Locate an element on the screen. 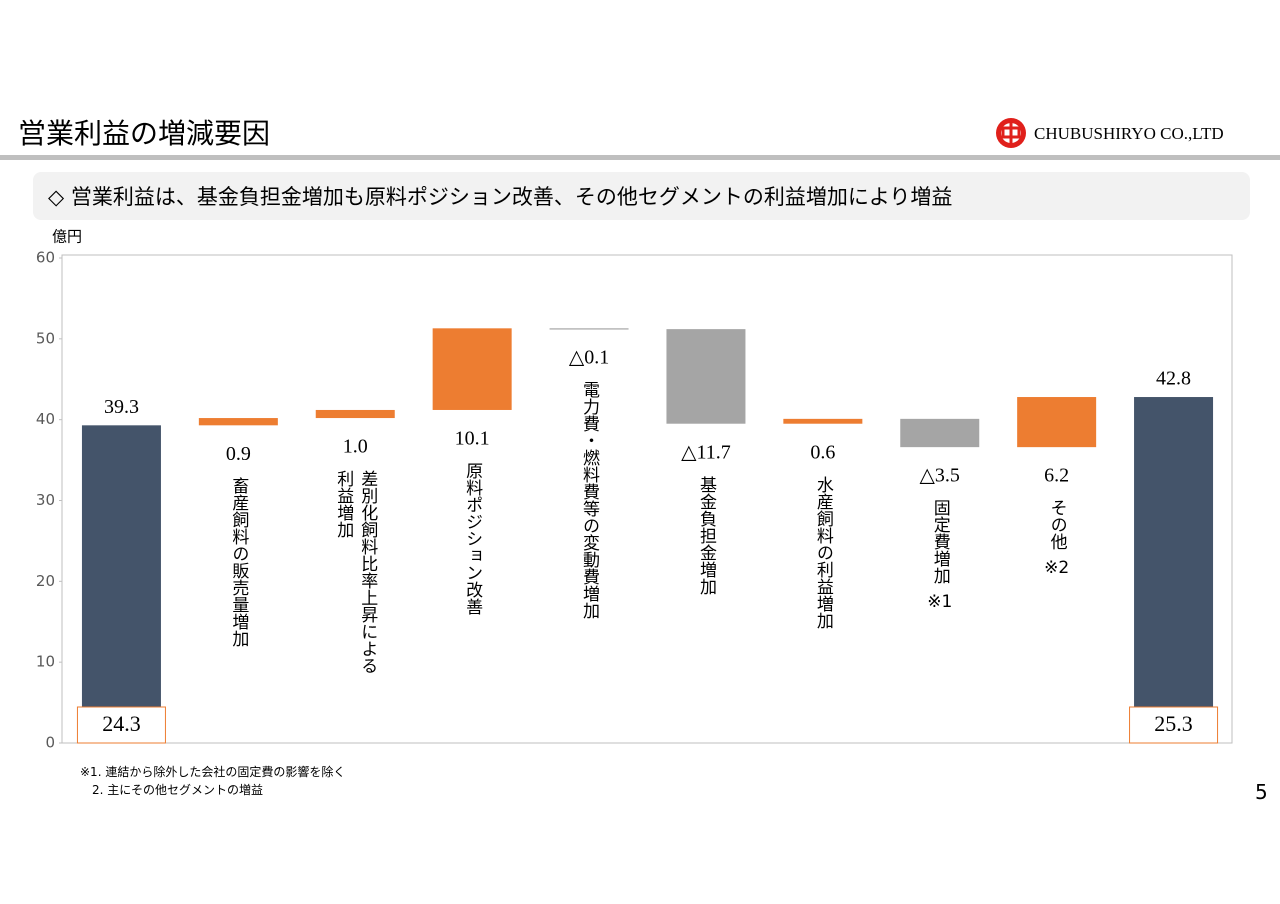 The height and width of the screenshot is (904, 1280). value-label: 1.0 is located at coordinates (355, 447).